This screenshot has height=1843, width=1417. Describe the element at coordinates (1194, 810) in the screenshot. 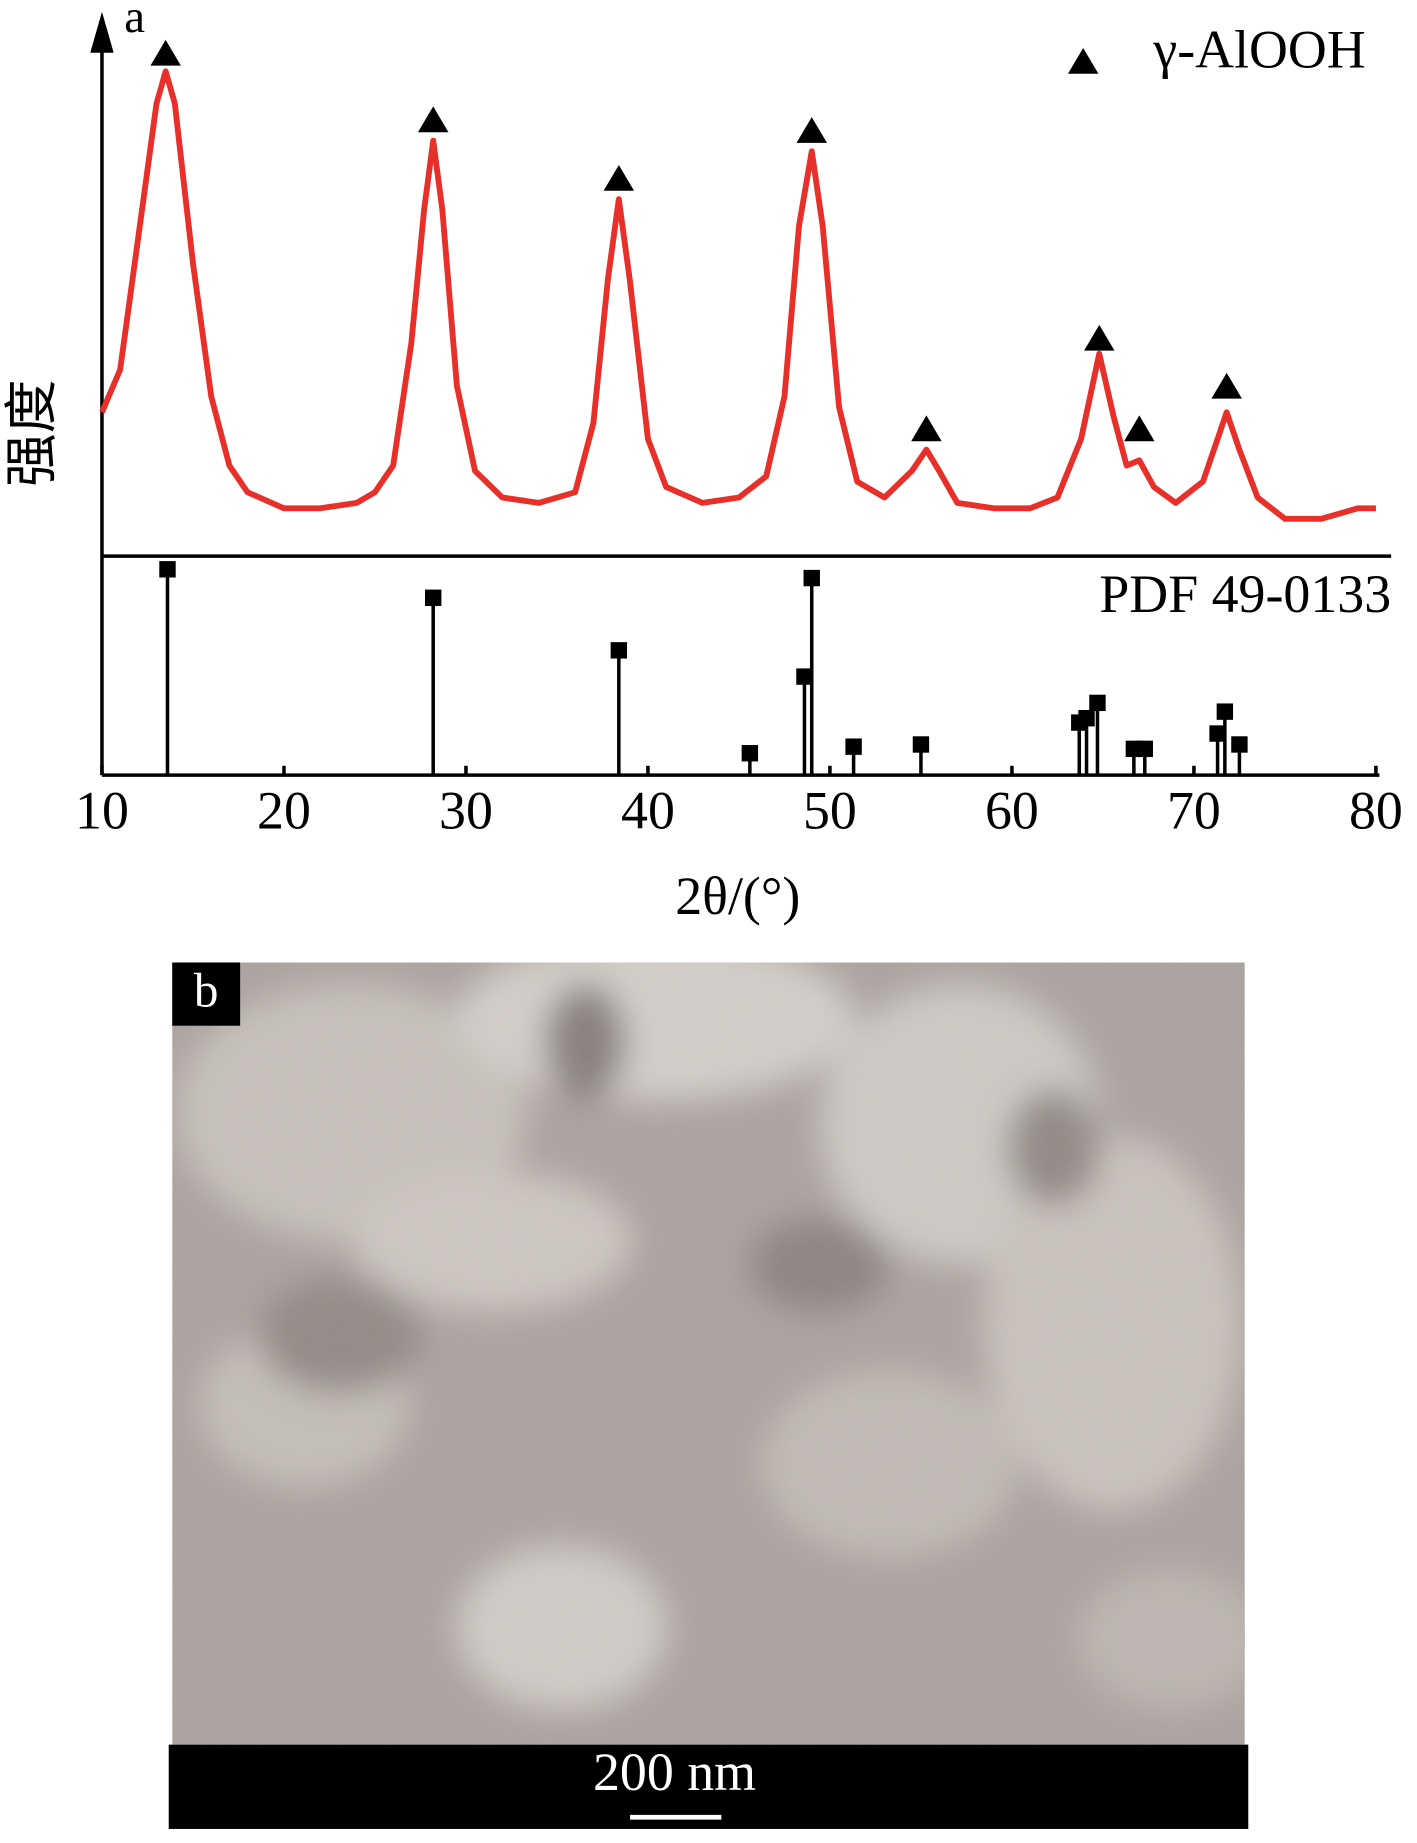

I see `x-tick-label: 70` at that location.